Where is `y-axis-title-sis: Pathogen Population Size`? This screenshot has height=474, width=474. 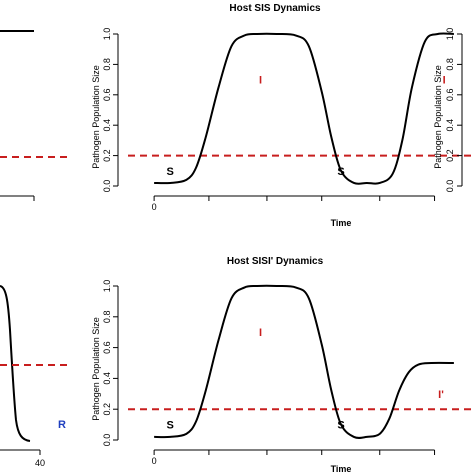 y-axis-title-sis: Pathogen Population Size is located at coordinates (96, 117).